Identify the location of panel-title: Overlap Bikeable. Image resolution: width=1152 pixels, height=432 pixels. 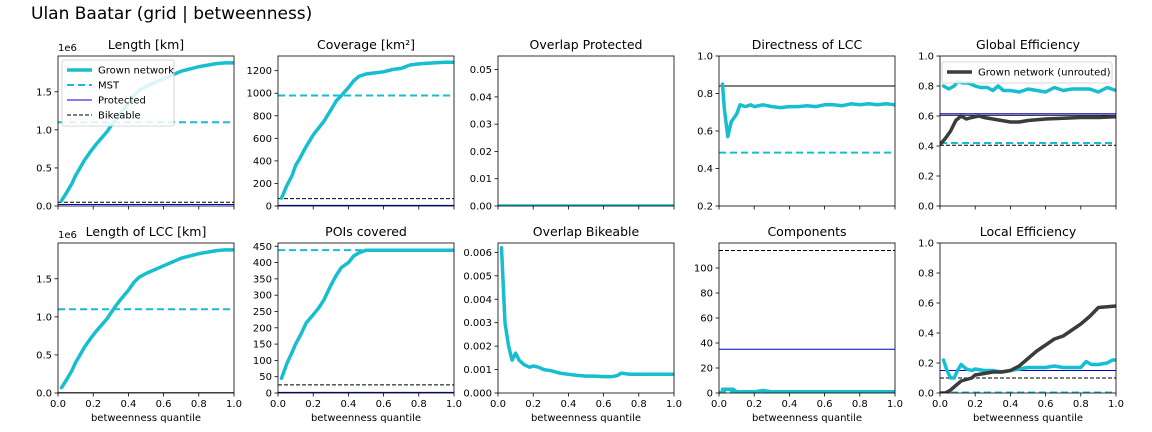
(586, 231).